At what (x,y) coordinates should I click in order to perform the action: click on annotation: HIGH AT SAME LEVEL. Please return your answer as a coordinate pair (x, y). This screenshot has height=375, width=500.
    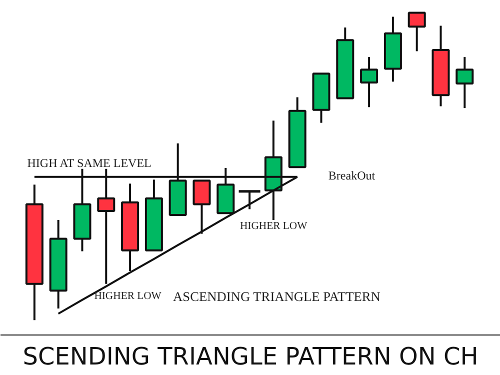
    Looking at the image, I should click on (89, 163).